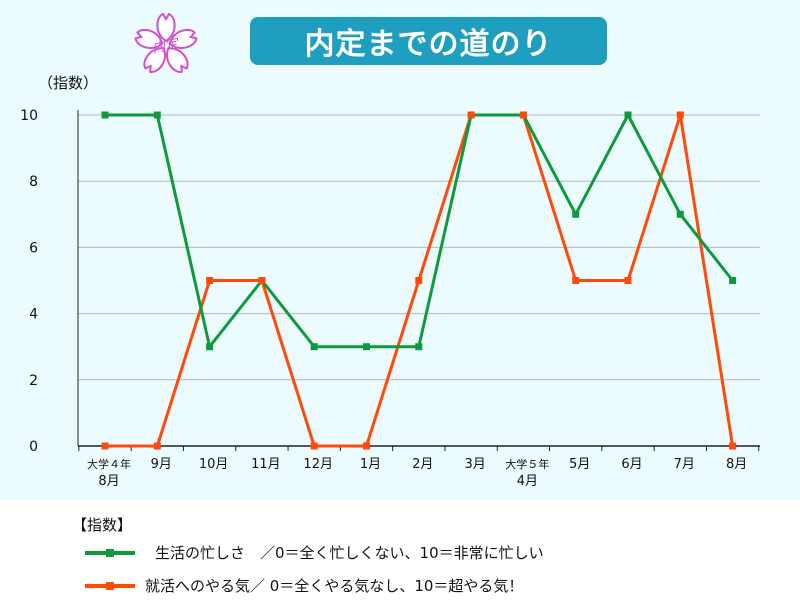 This screenshot has height=600, width=800. What do you see at coordinates (33, 248) in the screenshot?
I see `y-tick-label: 6` at bounding box center [33, 248].